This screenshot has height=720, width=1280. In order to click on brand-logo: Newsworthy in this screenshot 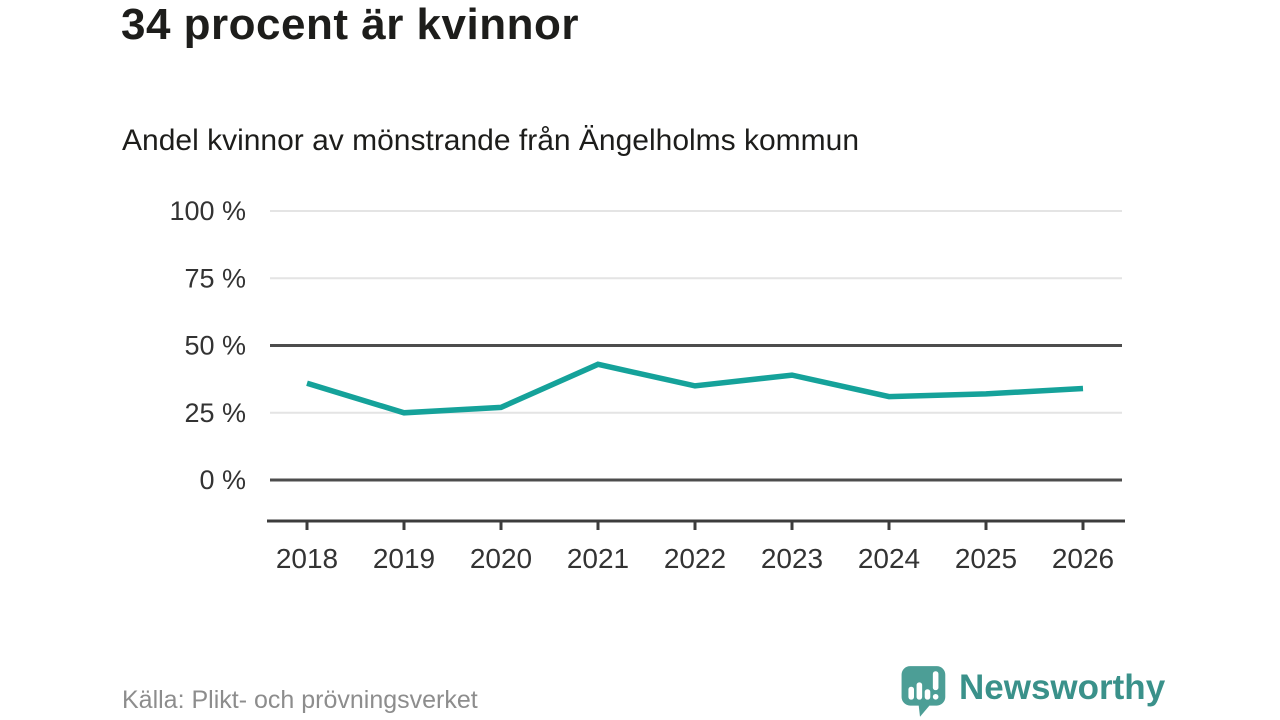, I will do `click(1032, 691)`.